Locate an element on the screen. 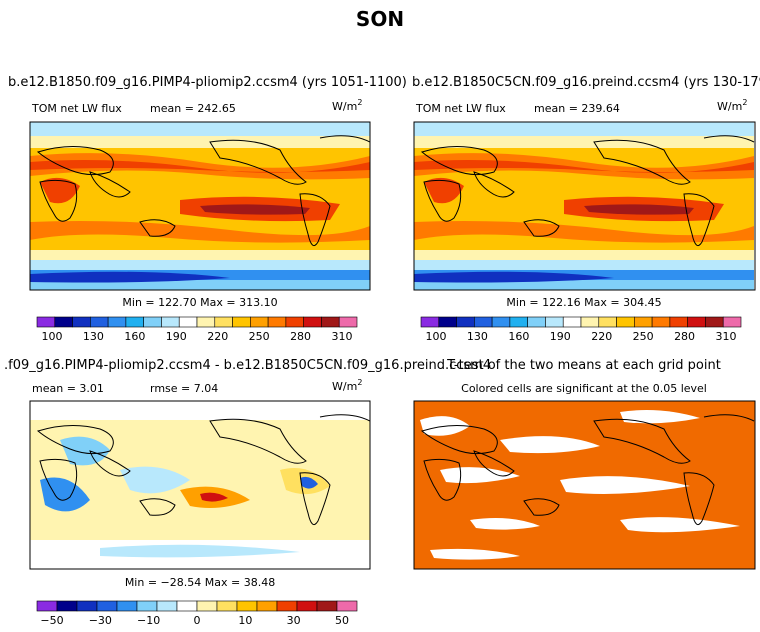 The width and height of the screenshot is (760, 632). colorbar-label: −50 is located at coordinates (51, 620).